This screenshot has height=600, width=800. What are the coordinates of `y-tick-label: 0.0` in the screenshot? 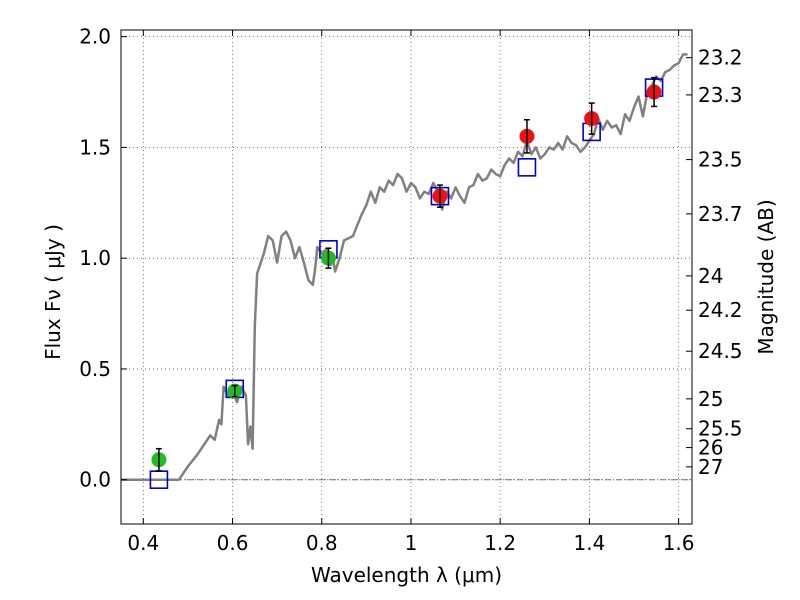 It's located at (95, 480).